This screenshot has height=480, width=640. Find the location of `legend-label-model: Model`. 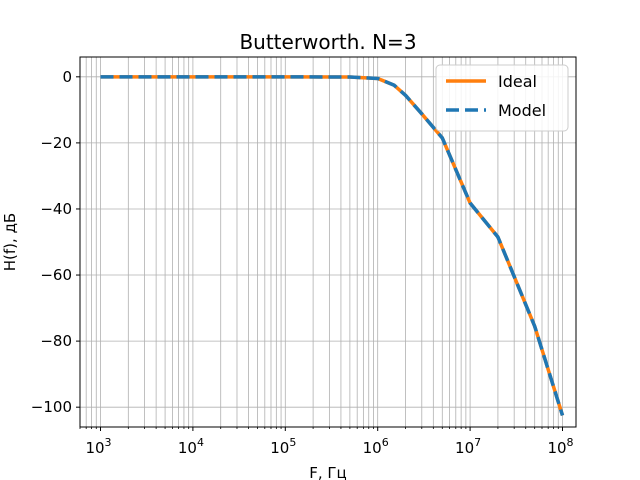

legend-label-model: Model is located at coordinates (522, 110).